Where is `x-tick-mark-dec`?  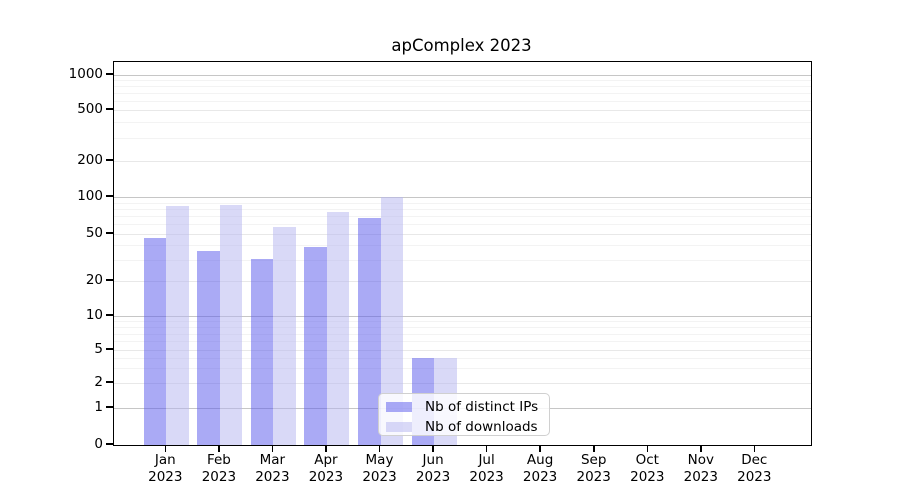
x-tick-mark-dec is located at coordinates (754, 448).